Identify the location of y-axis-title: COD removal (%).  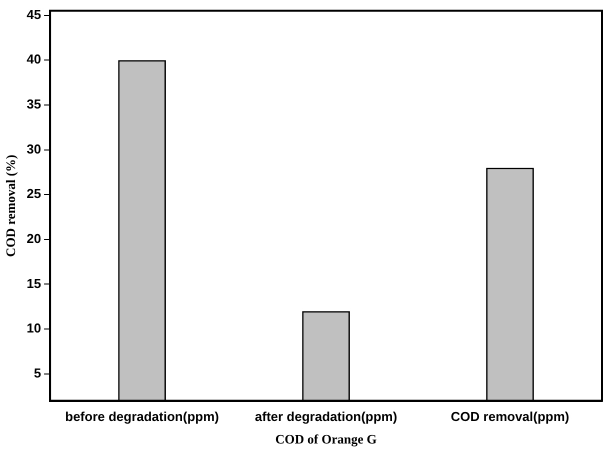
(10, 205).